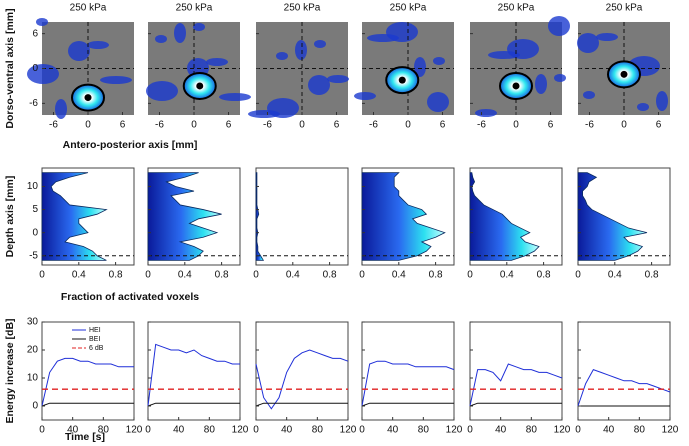 The width and height of the screenshot is (689, 446). What do you see at coordinates (96, 348) in the screenshot?
I see `legend-label: 6 dB` at bounding box center [96, 348].